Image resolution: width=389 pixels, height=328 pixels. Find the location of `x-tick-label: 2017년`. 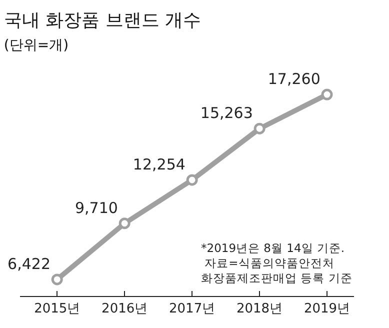

x-tick-label: 2017년 is located at coordinates (192, 309).